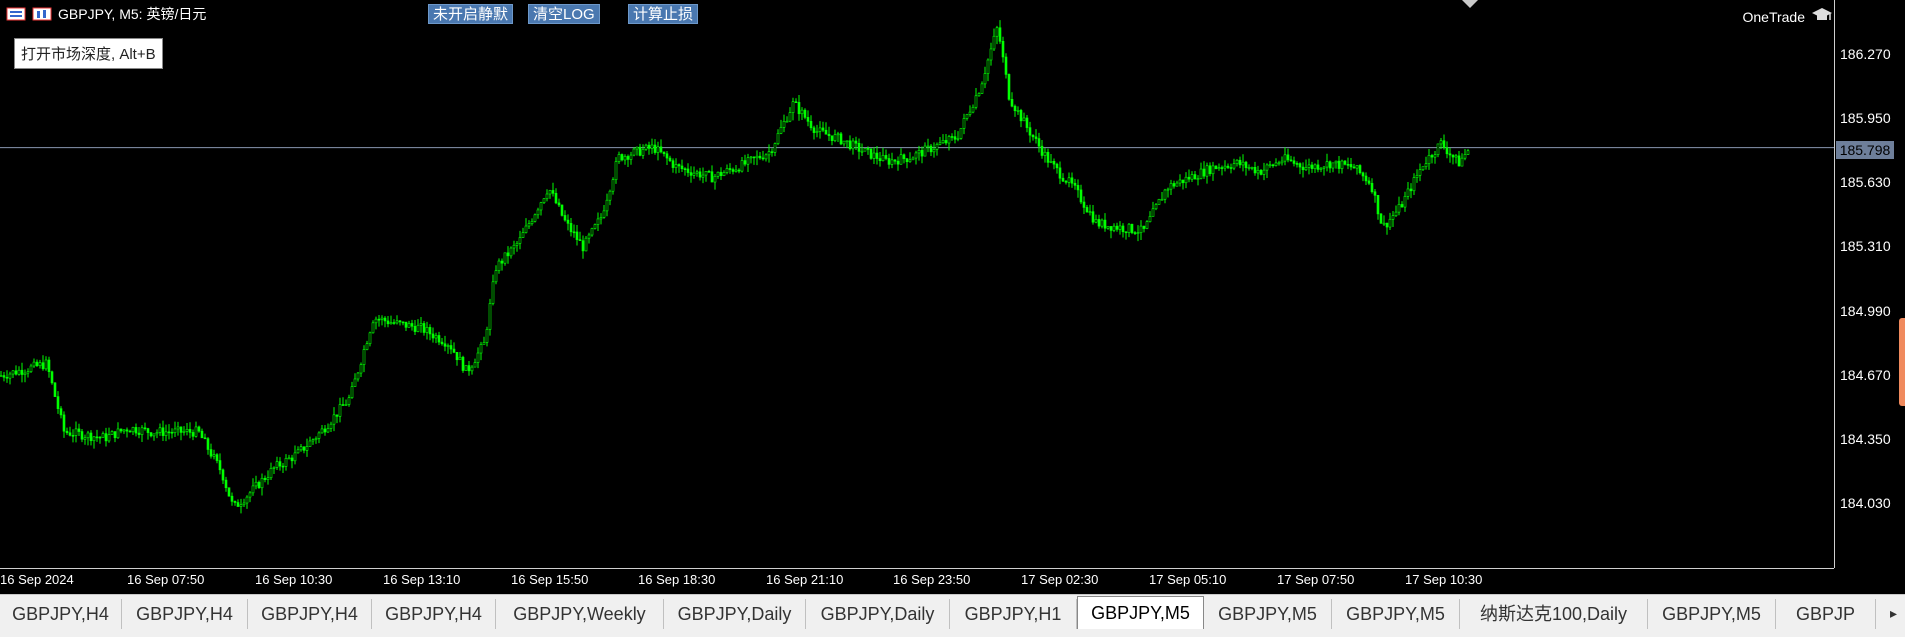 The image size is (1905, 637). I want to click on chart-tab: GBPJPY,H1, so click(1013, 614).